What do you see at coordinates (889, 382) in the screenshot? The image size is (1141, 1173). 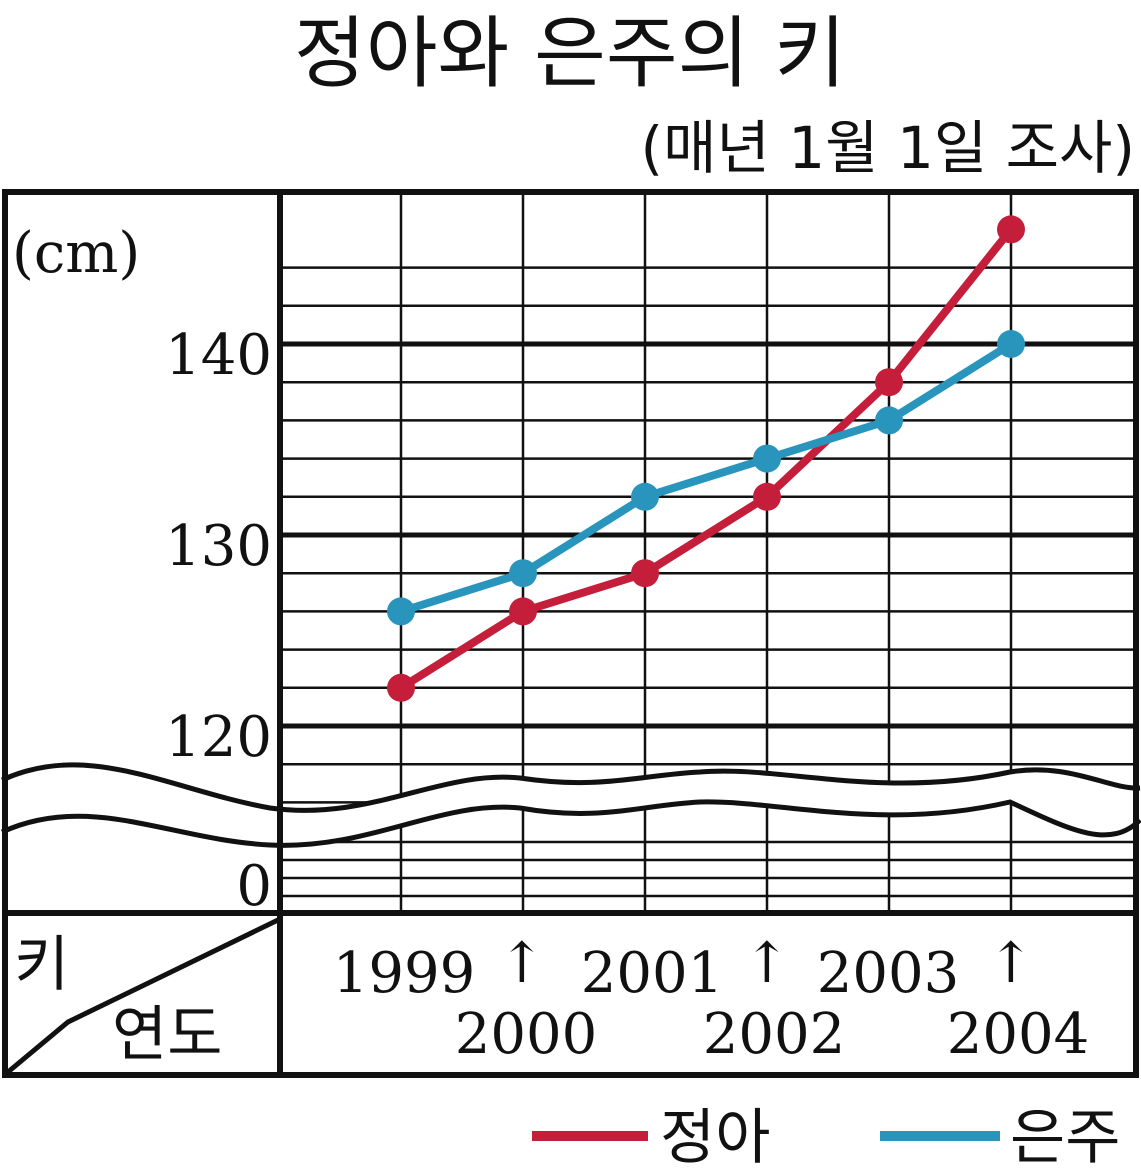 I see `series-0-point-2003` at bounding box center [889, 382].